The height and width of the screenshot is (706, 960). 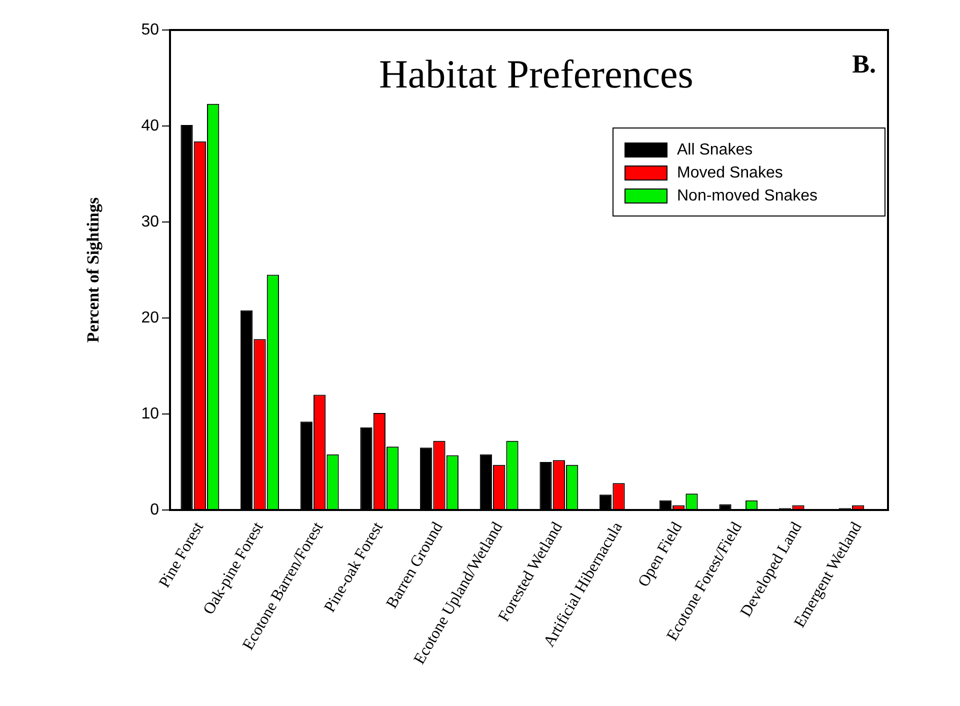 What do you see at coordinates (864, 64) in the screenshot?
I see `annotation: B.` at bounding box center [864, 64].